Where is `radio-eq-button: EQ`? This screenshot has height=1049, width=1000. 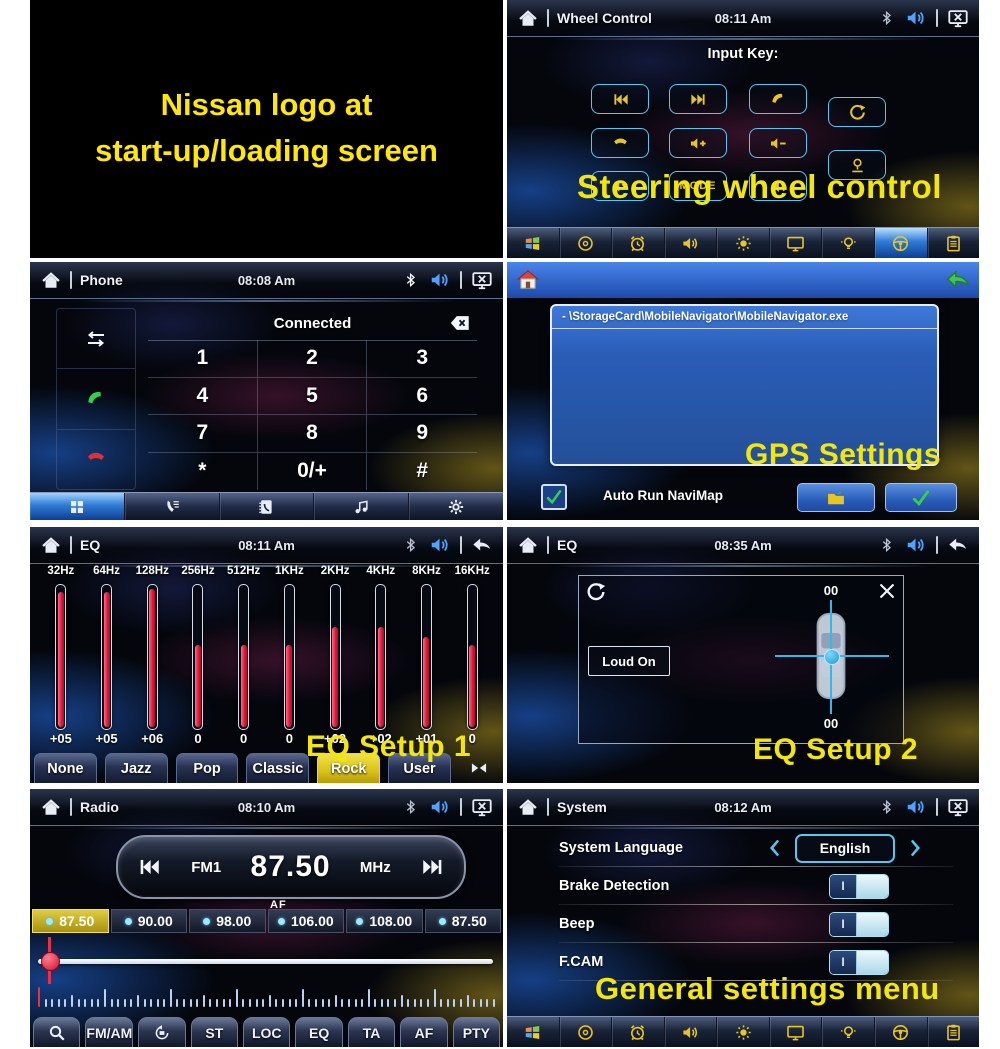 radio-eq-button: EQ is located at coordinates (319, 1032).